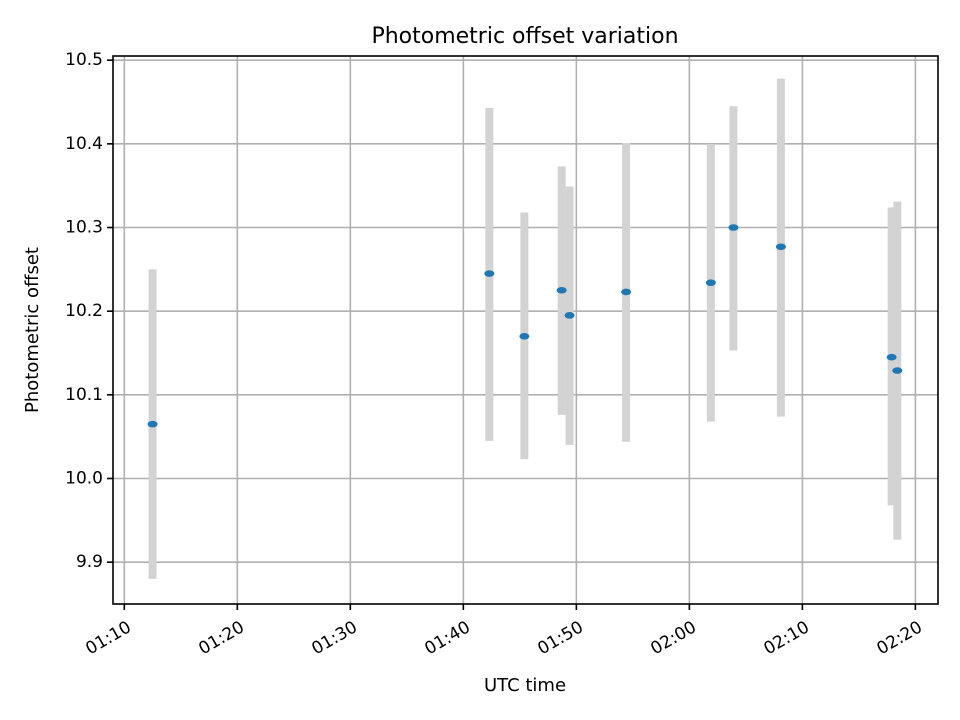  What do you see at coordinates (524, 36) in the screenshot?
I see `chart-title: Photometric offset variation` at bounding box center [524, 36].